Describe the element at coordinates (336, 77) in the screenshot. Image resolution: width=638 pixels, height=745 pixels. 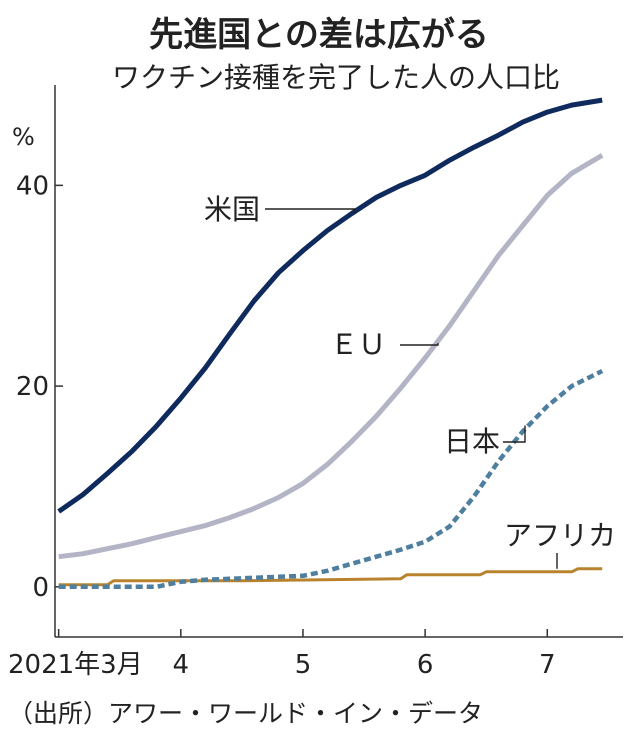
I see `chart-subtitle: ワクチン接種を完了した人の人口比` at that location.